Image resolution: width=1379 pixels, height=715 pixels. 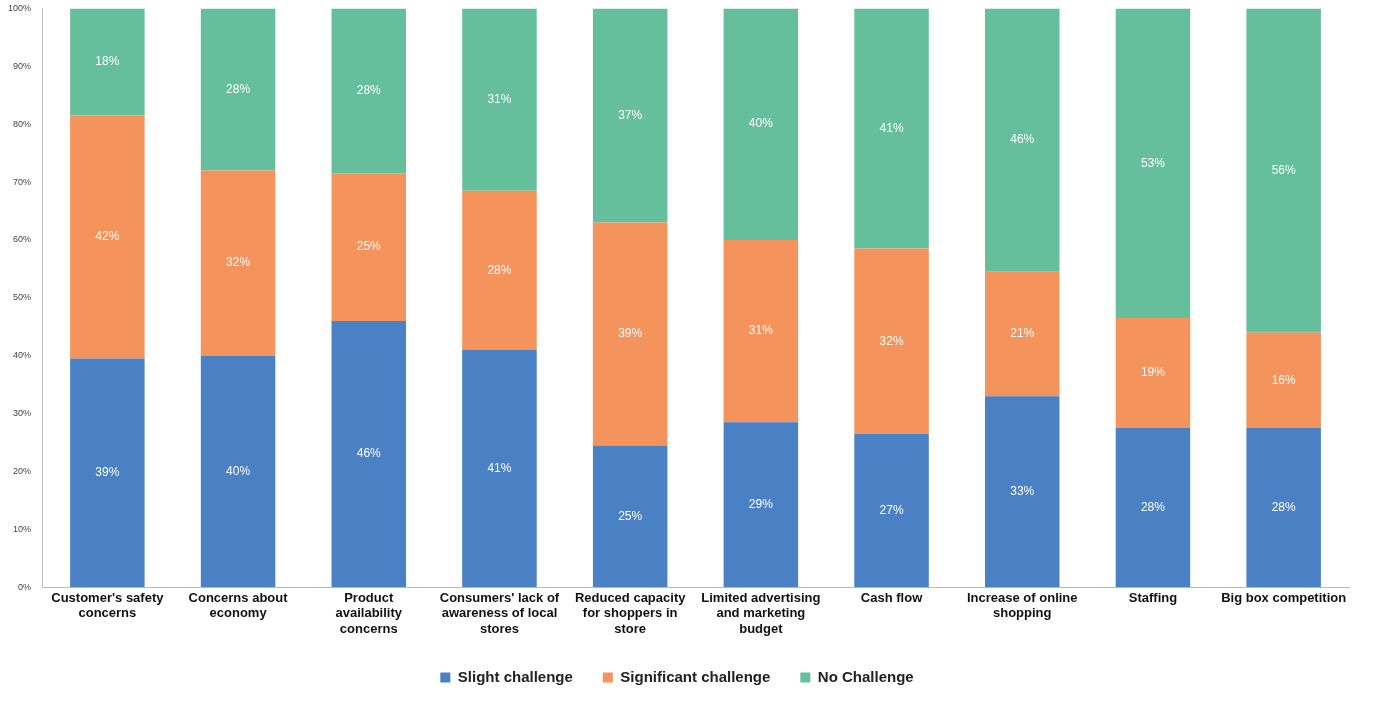 I want to click on data-label: 18%, so click(x=107, y=61).